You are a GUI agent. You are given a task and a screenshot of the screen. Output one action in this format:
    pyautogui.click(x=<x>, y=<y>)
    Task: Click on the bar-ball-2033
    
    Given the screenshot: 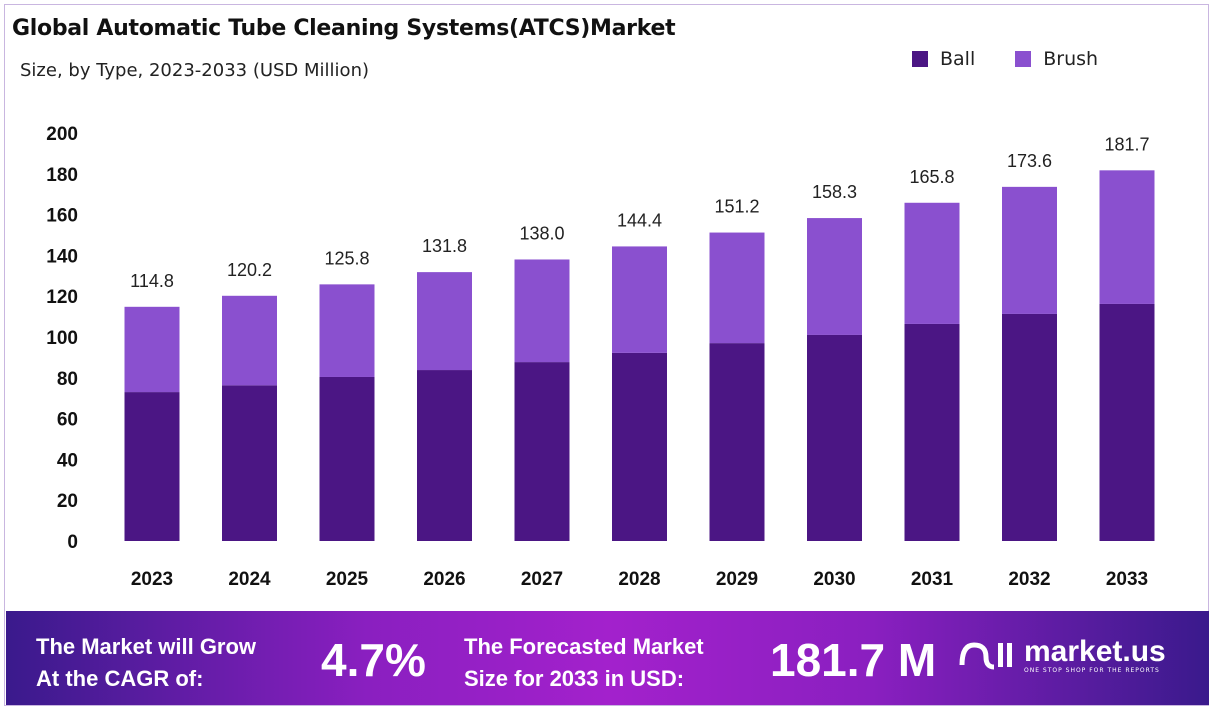 What is the action you would take?
    pyautogui.click(x=1127, y=422)
    